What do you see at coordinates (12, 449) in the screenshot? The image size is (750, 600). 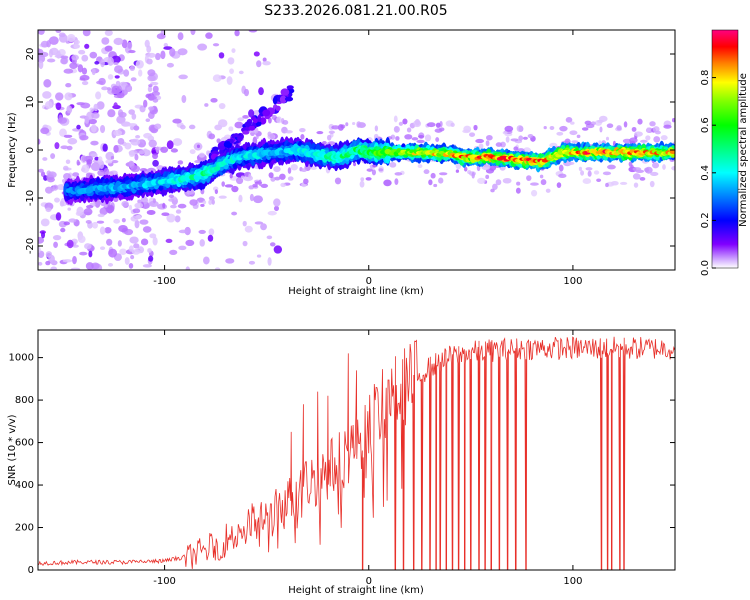 I see `snr-y-label: SNR (10 * v/v)` at bounding box center [12, 449].